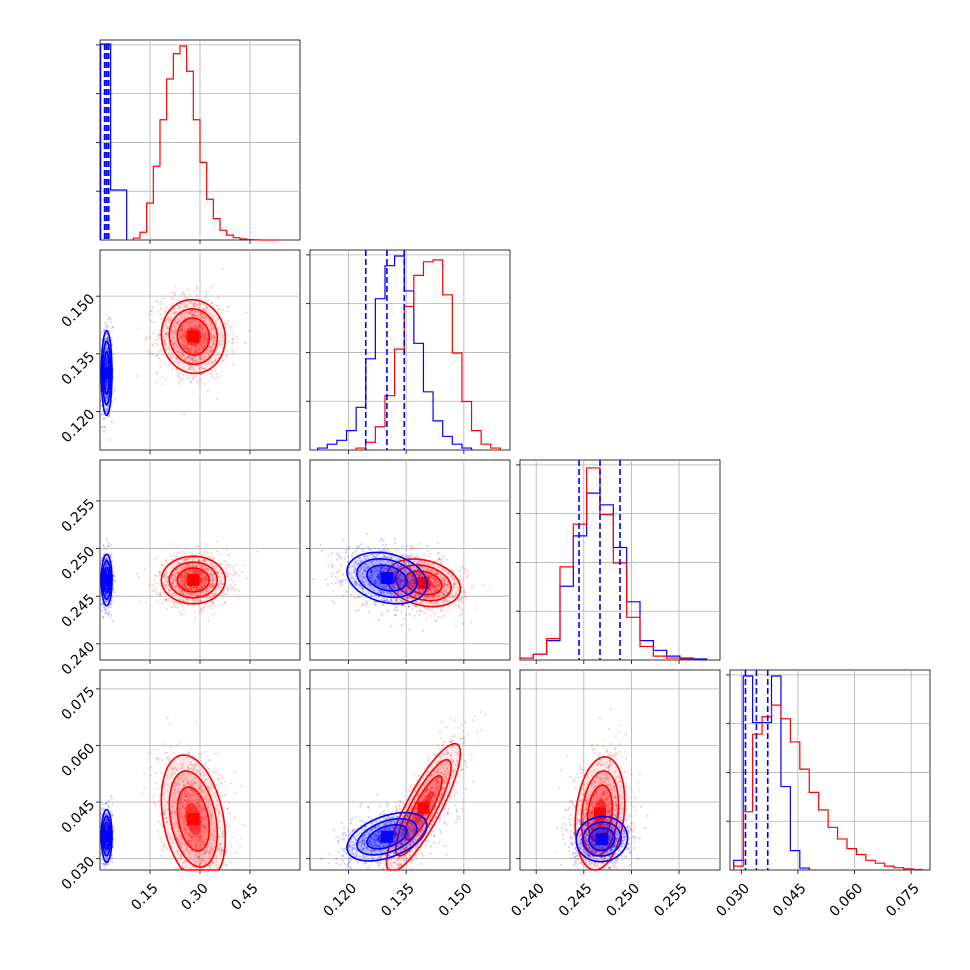  What do you see at coordinates (771, 772) in the screenshot?
I see `histogram-blue` at bounding box center [771, 772].